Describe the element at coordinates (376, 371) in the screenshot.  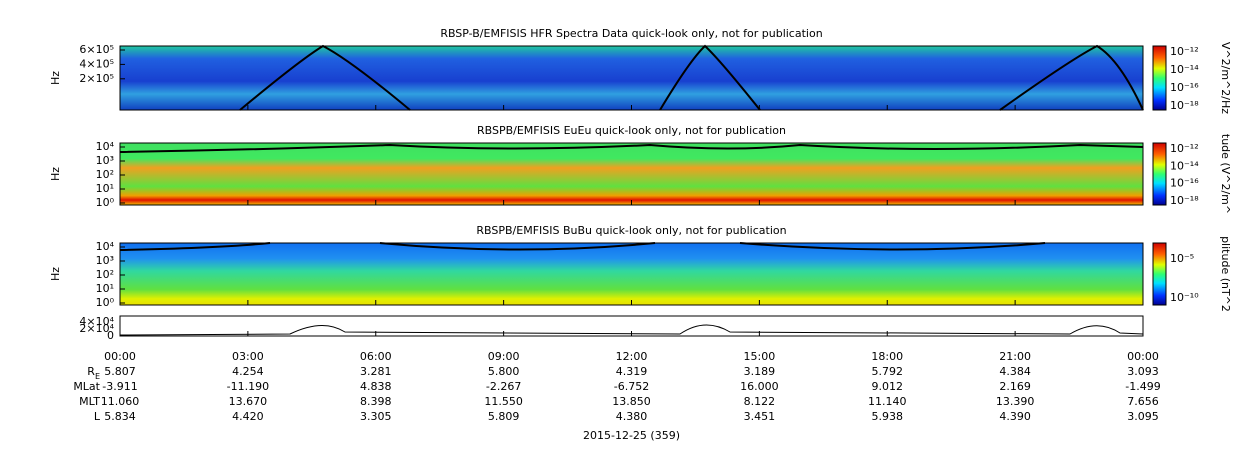
I see `ephemeris-value: 3.281` at that location.